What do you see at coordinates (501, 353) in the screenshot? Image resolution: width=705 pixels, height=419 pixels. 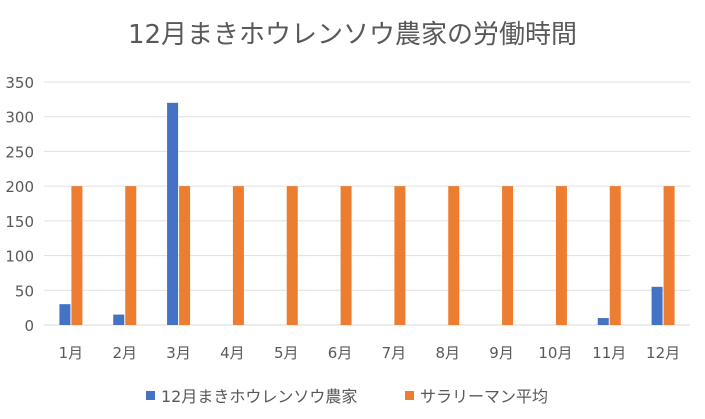 I see `x-tick-label: 9月` at bounding box center [501, 353].